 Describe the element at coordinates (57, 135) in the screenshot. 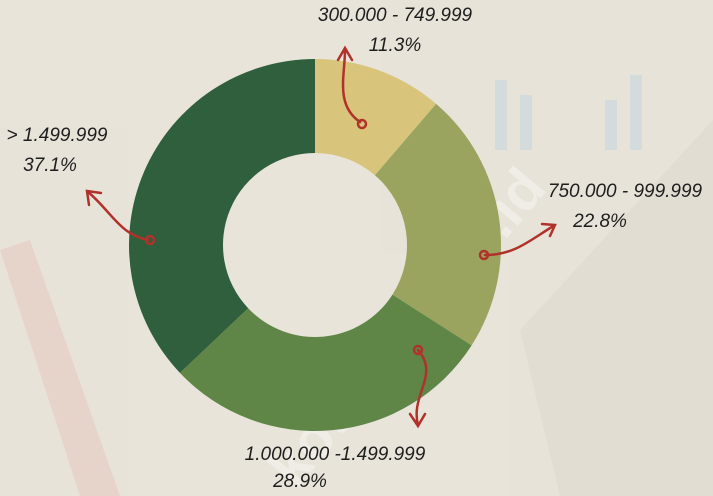

I see `slice-category-label: > 1.499.999` at that location.